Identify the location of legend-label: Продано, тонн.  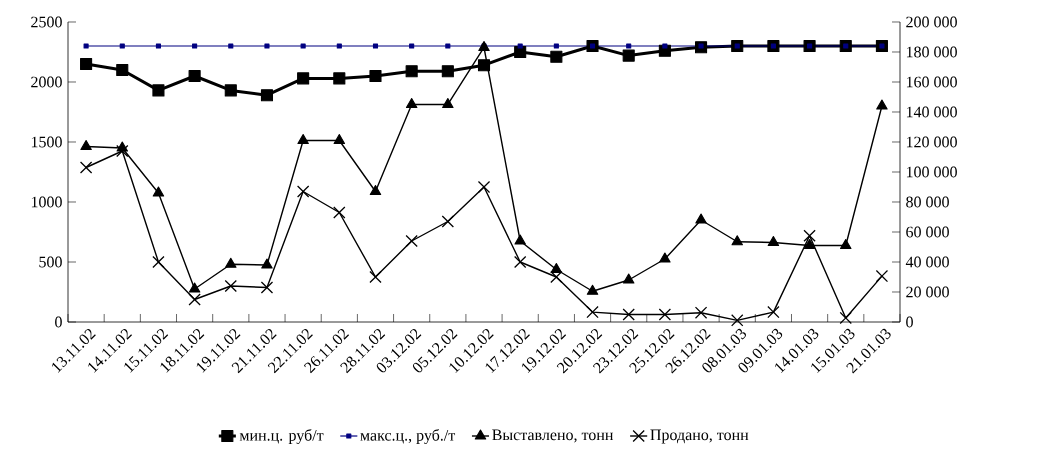
(699, 436).